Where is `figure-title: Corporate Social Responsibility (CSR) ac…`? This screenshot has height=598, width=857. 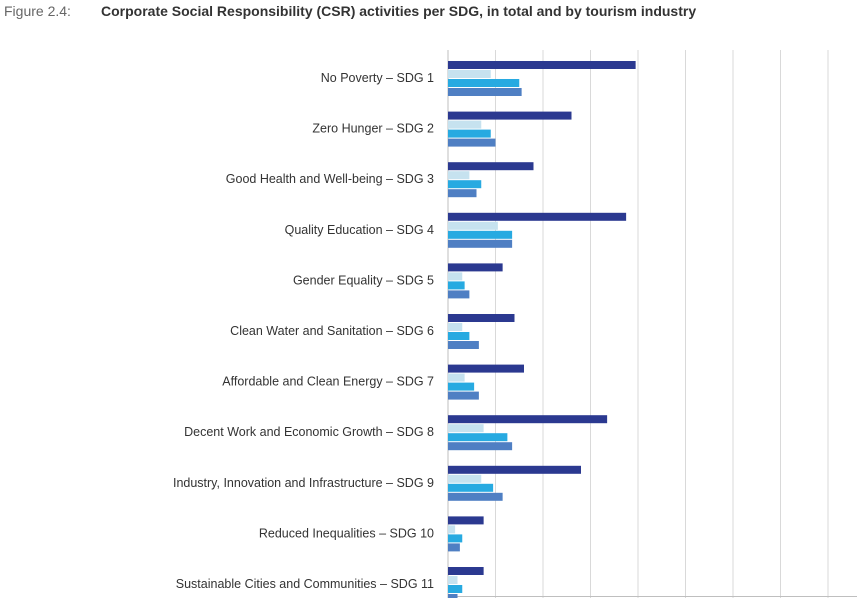 figure-title: Corporate Social Responsibility (CSR) ac… is located at coordinates (399, 11).